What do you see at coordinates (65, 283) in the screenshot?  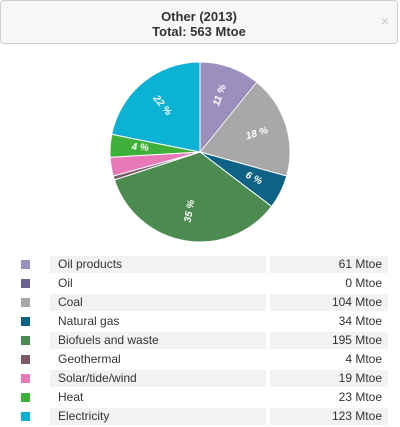 I see `legend-label: Oil` at bounding box center [65, 283].